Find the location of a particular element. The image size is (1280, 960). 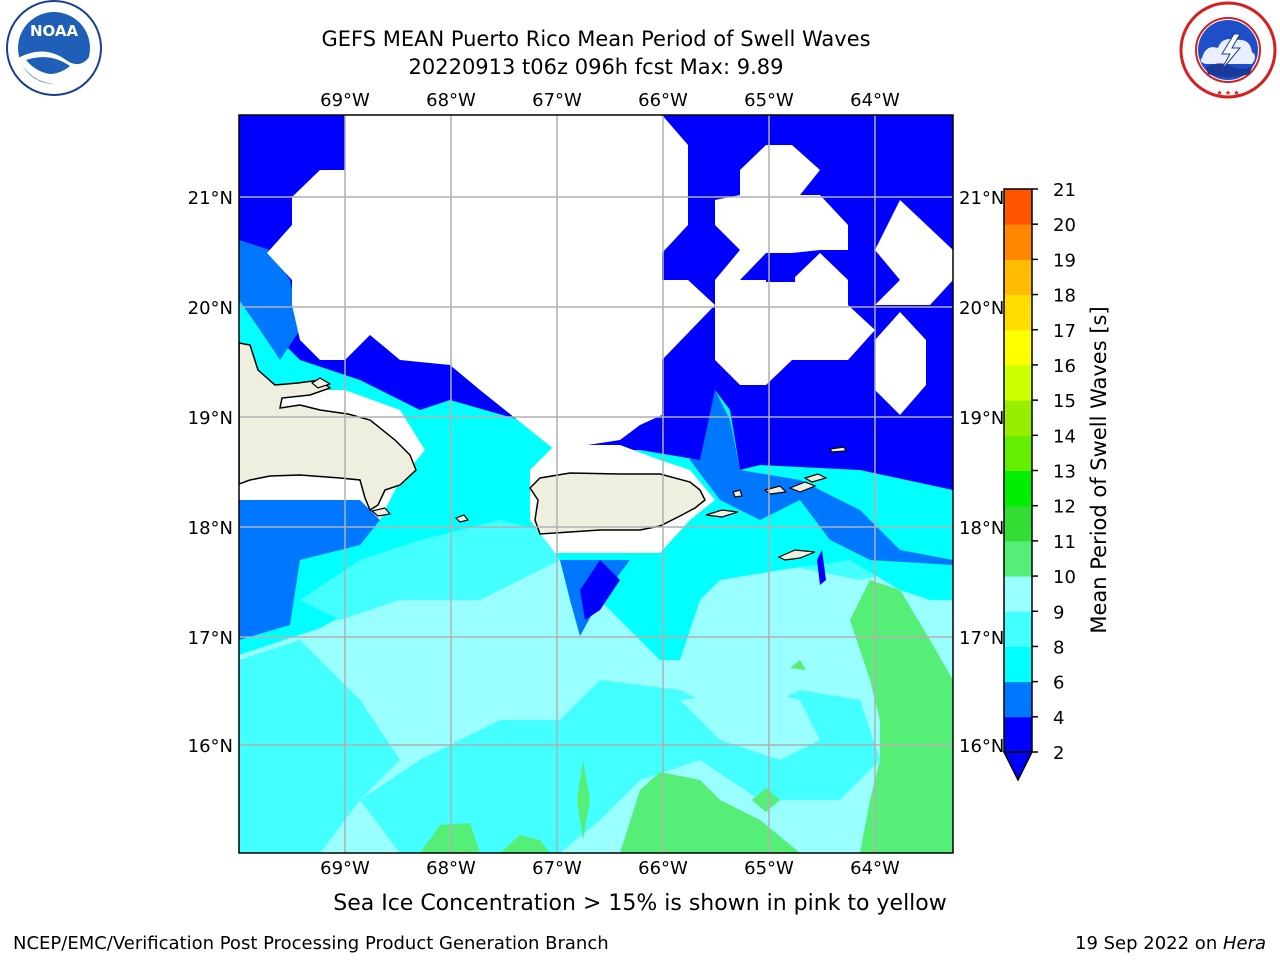

noaa-logo: NOAA is located at coordinates (54, 48).